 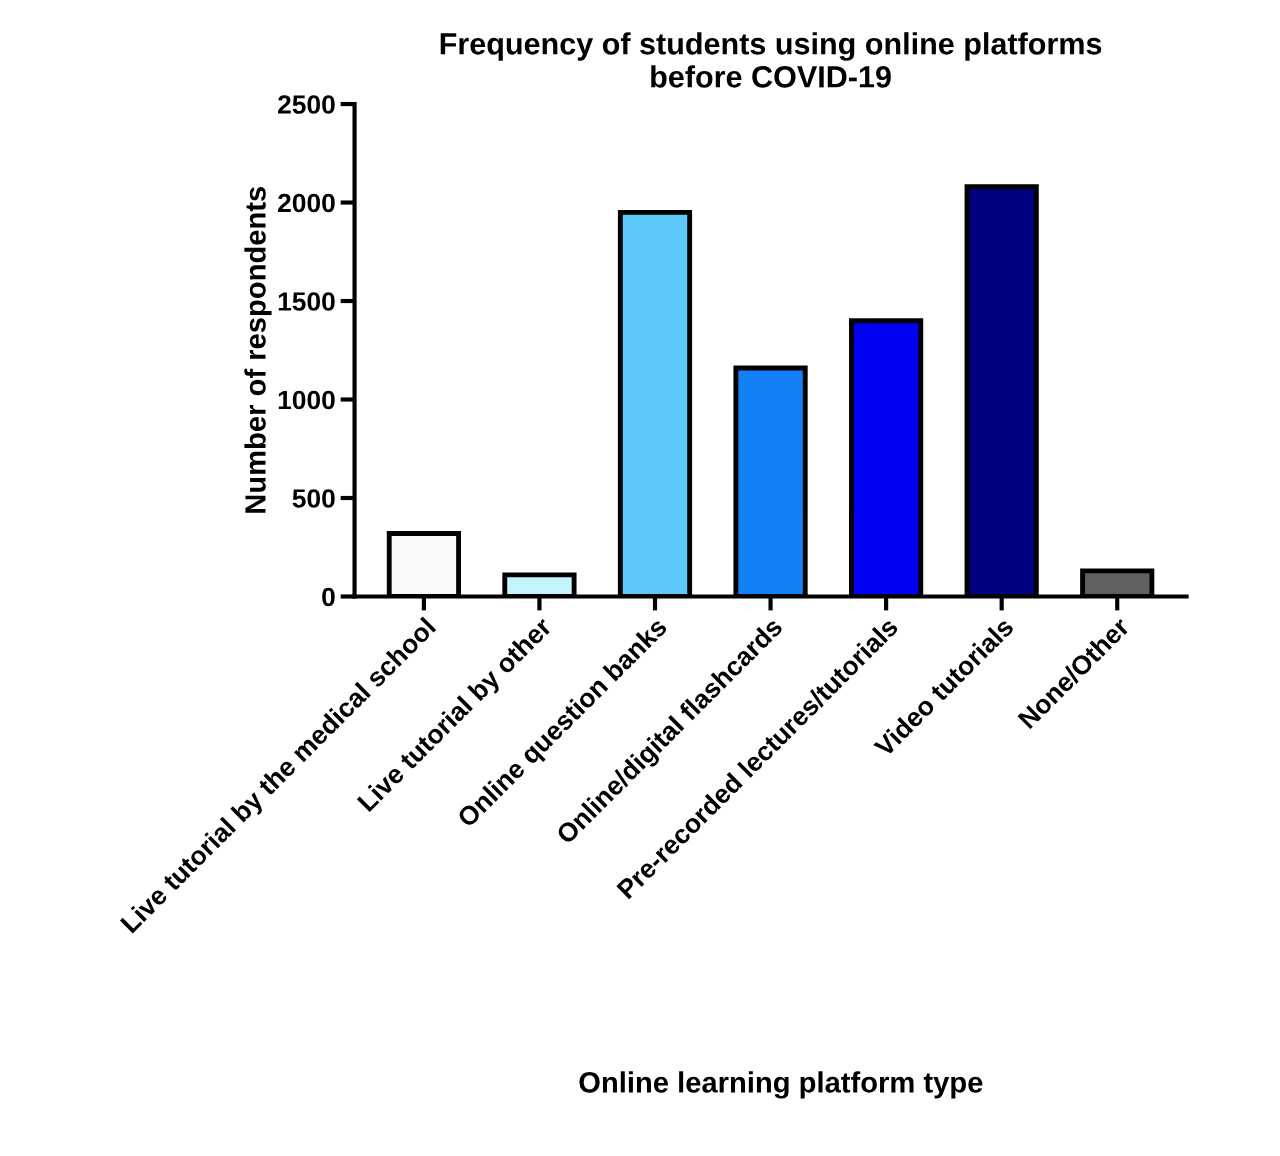 What do you see at coordinates (258, 349) in the screenshot?
I see `y-axis-title: Number of respondents` at bounding box center [258, 349].